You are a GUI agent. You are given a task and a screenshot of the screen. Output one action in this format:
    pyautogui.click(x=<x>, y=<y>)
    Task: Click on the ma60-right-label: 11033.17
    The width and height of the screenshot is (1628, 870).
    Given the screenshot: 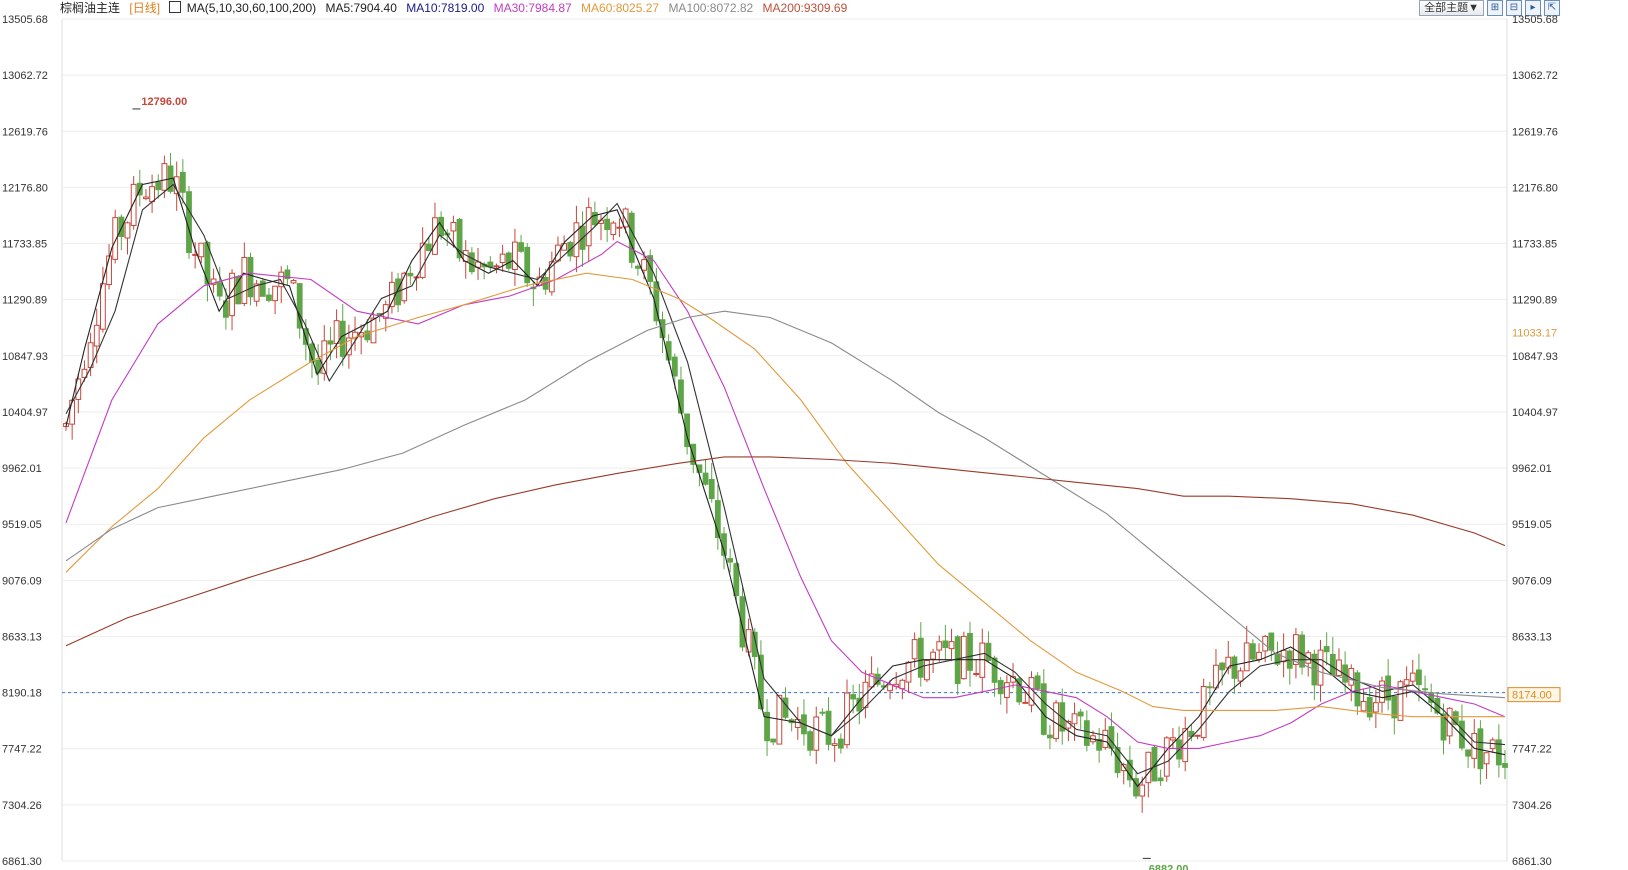 What is the action you would take?
    pyautogui.click(x=1534, y=333)
    